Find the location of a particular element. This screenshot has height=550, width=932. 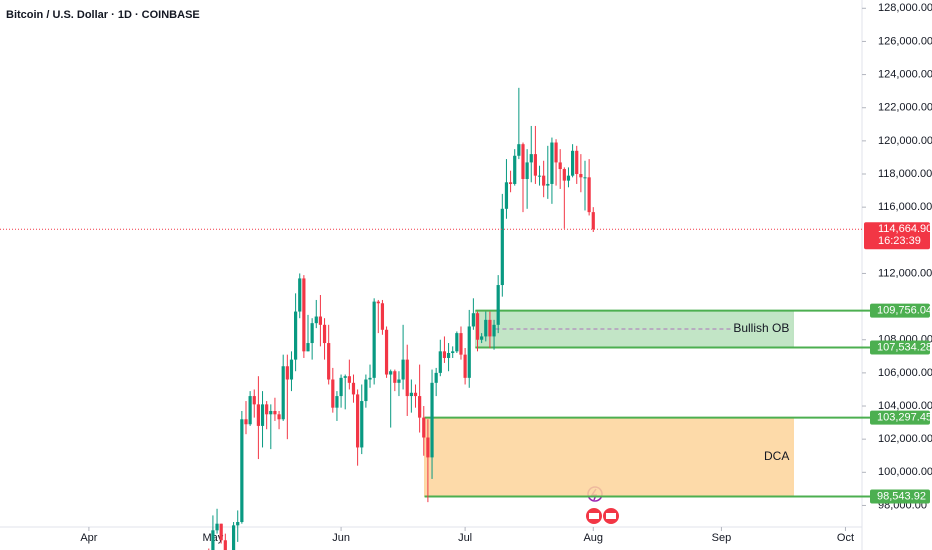

x-tick-label: Jul is located at coordinates (465, 538).